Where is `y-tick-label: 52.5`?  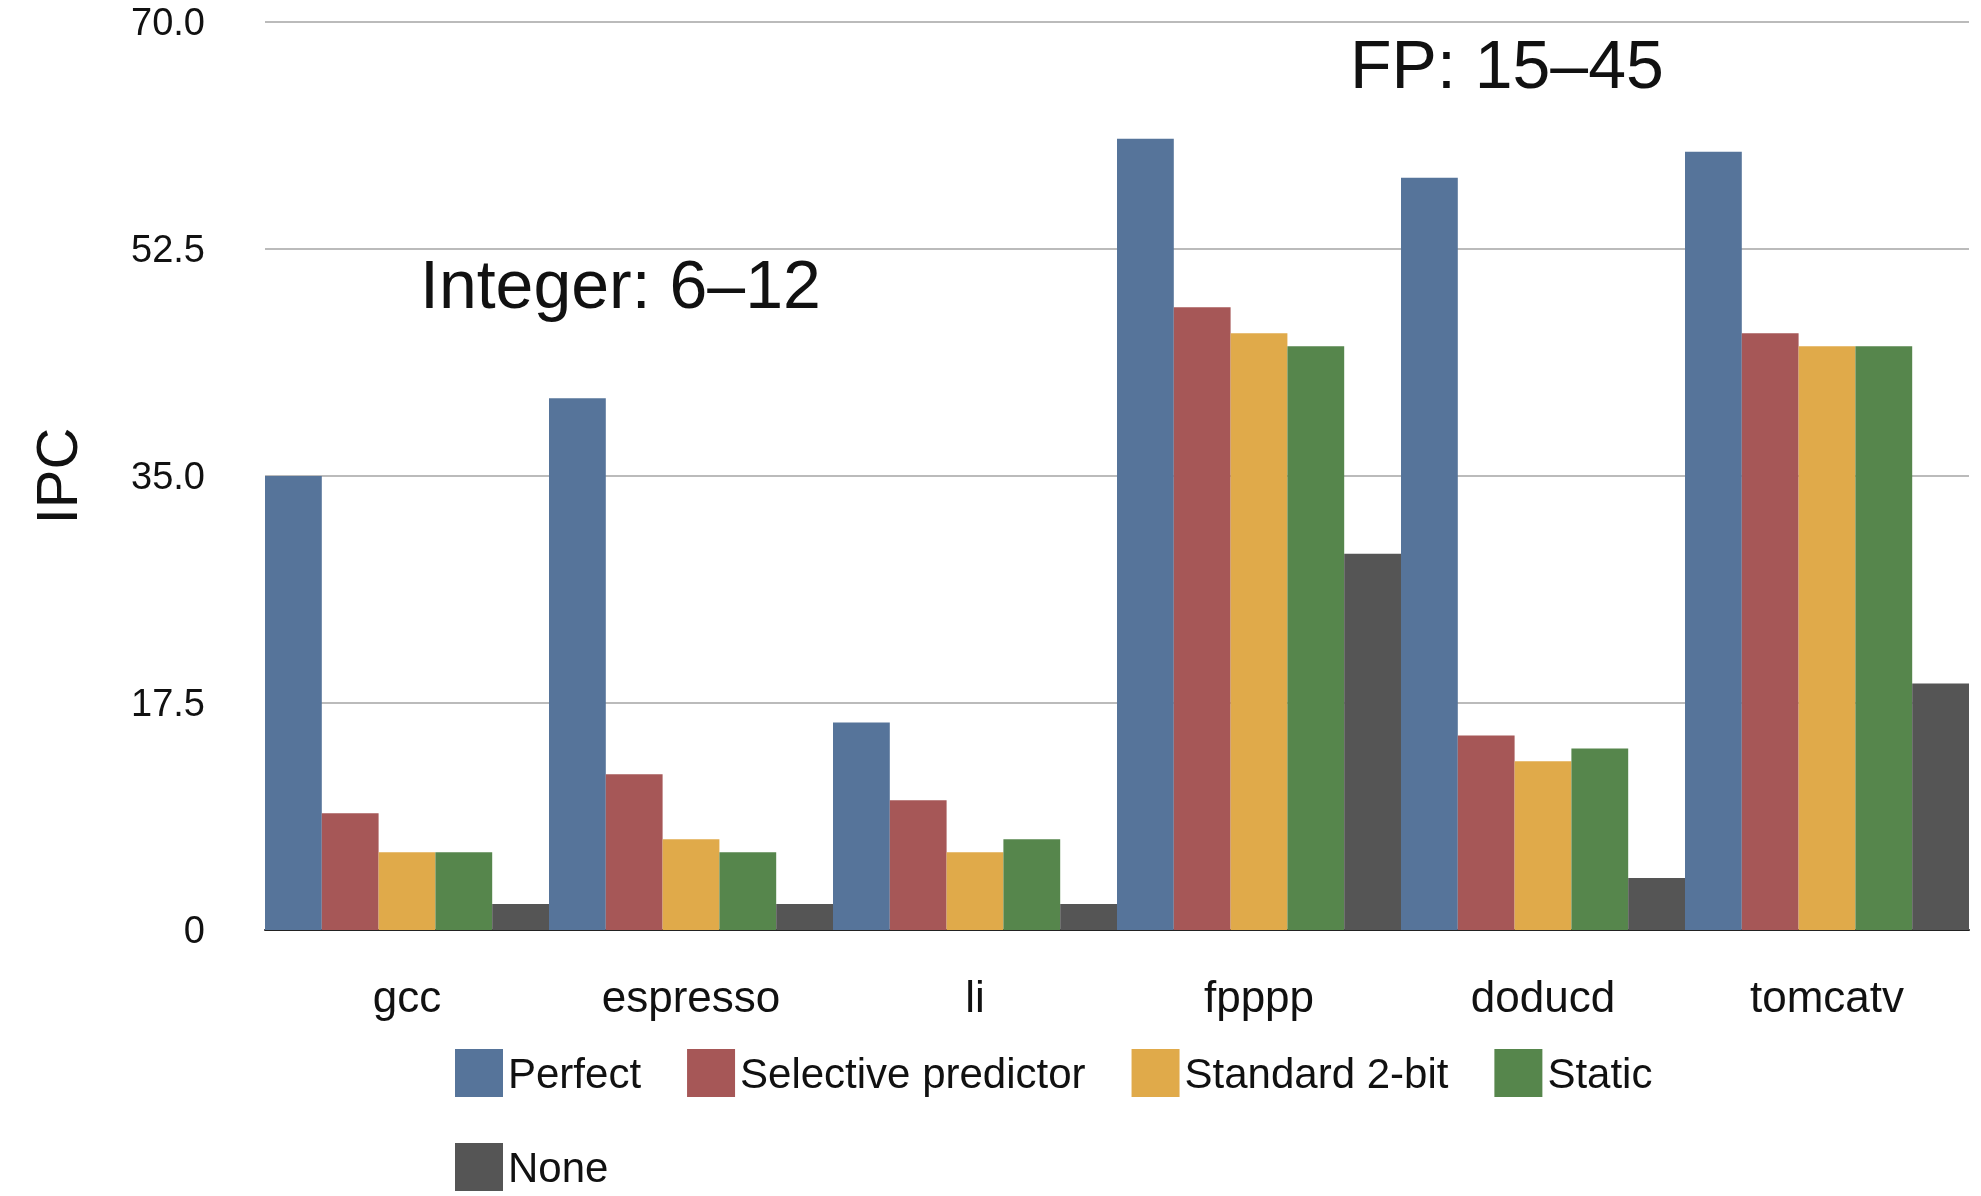
y-tick-label: 52.5 is located at coordinates (168, 249).